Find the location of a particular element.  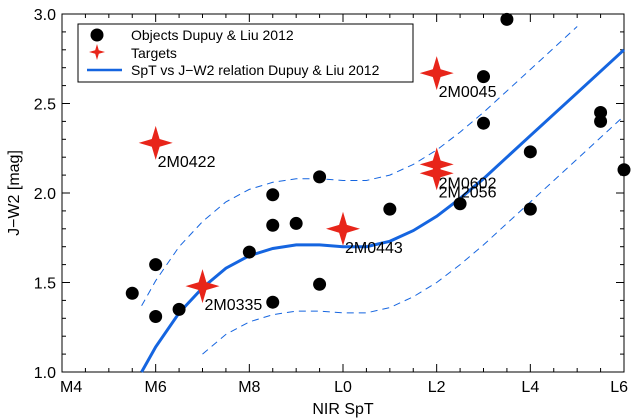

legend-marker-objects is located at coordinates (97, 35).